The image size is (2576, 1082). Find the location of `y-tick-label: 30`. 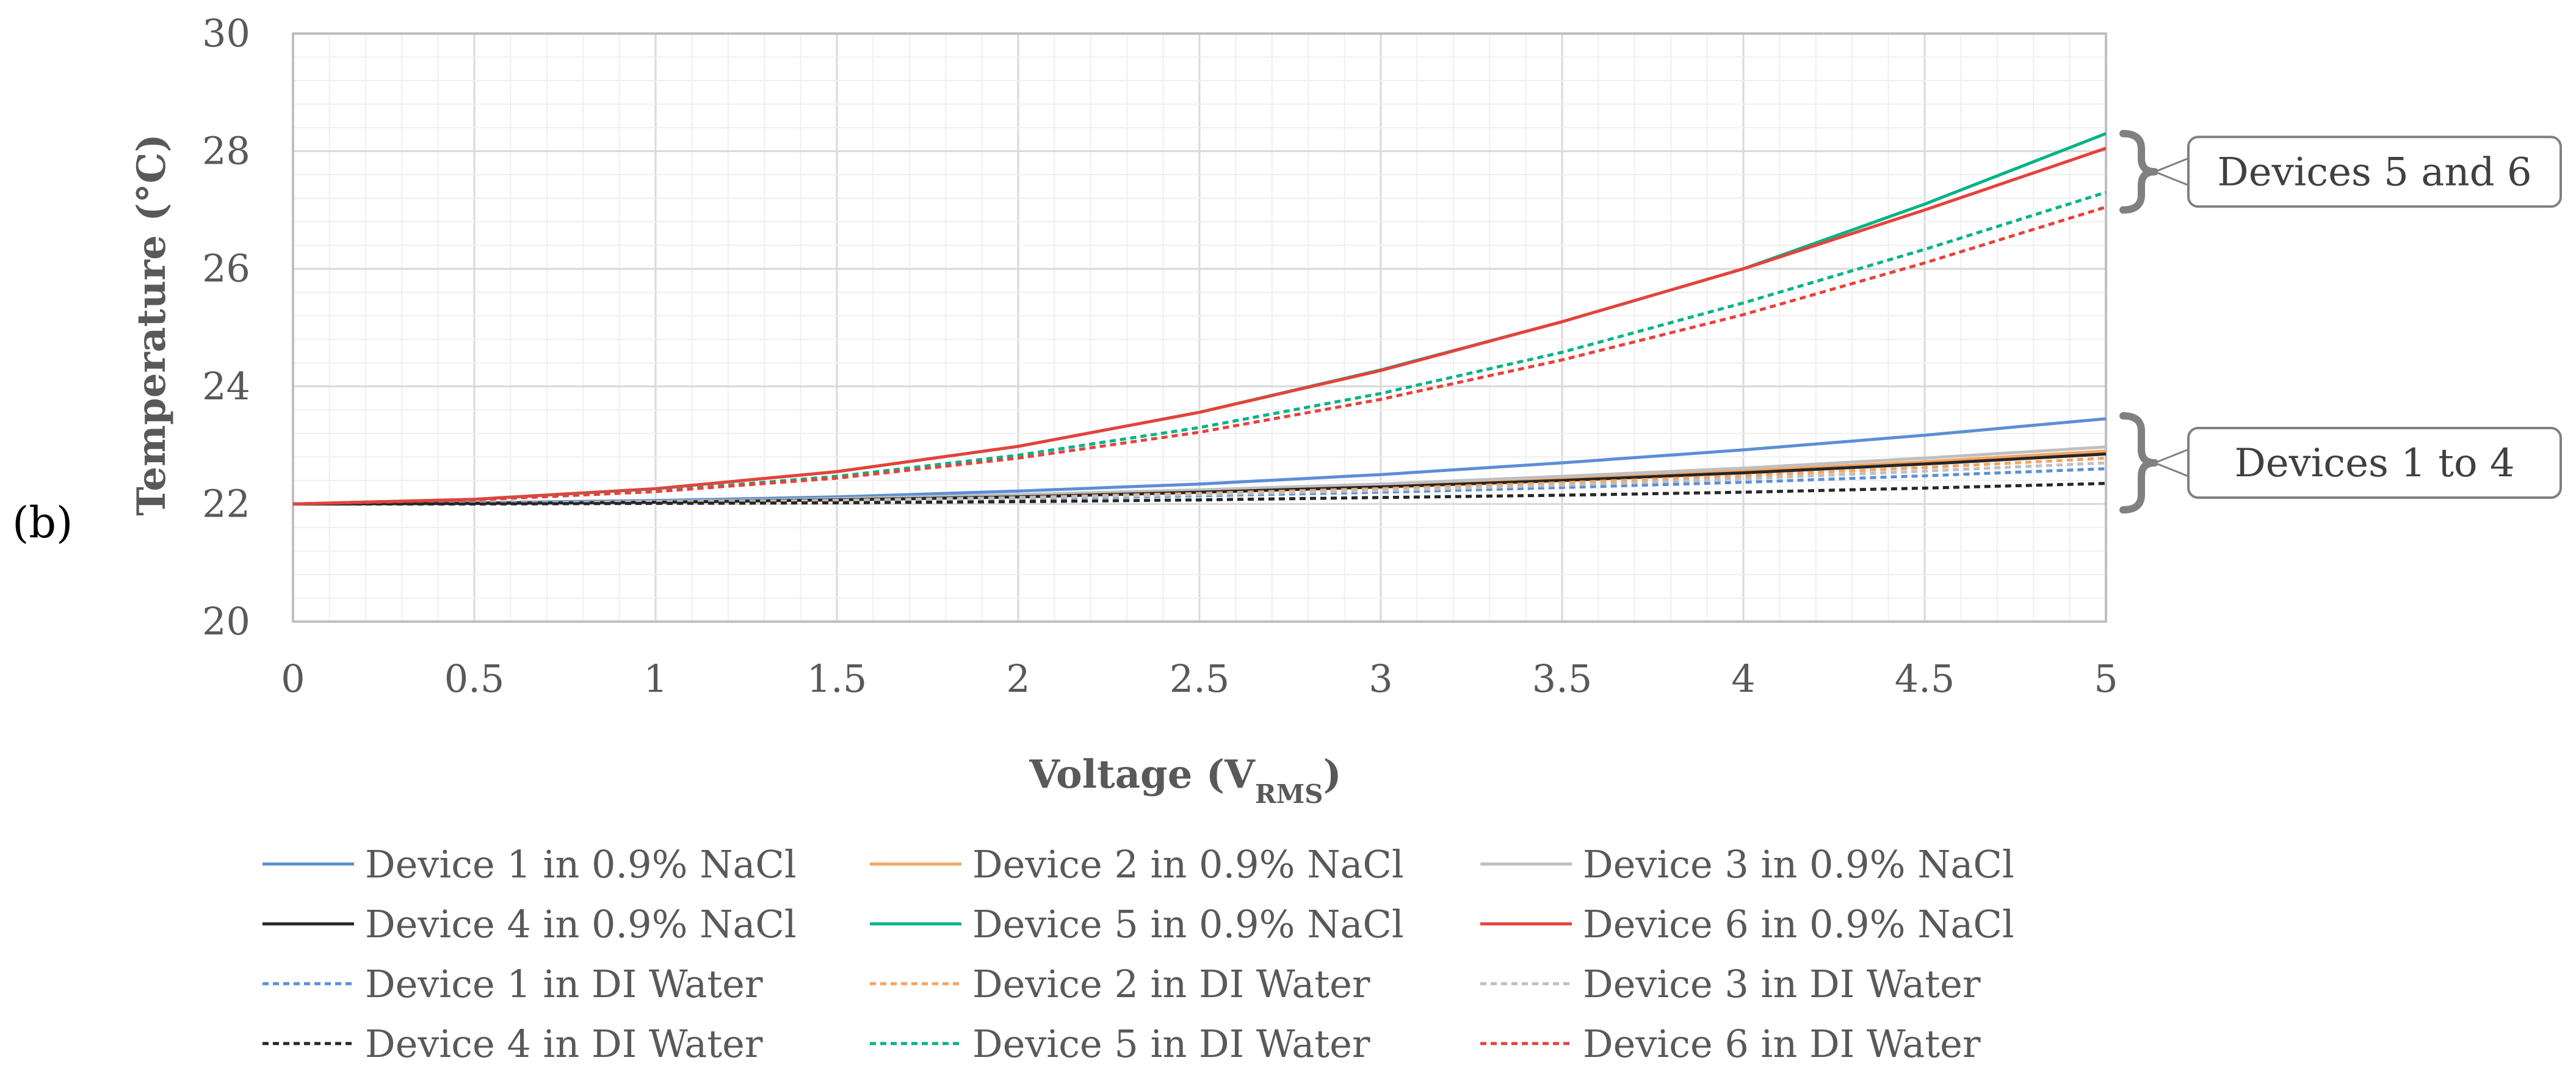

y-tick-label: 30 is located at coordinates (226, 34).